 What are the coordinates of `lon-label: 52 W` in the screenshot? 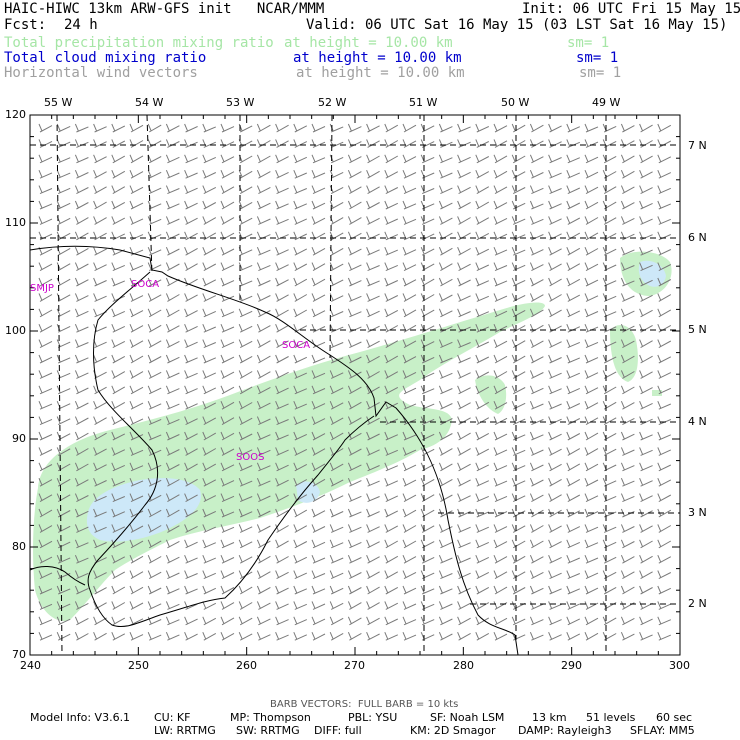 It's located at (332, 102).